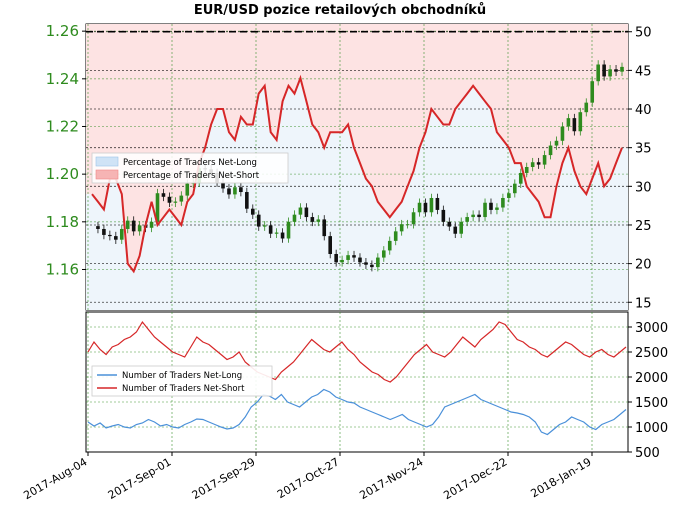  I want to click on percent-tick-label: 40, so click(643, 110).